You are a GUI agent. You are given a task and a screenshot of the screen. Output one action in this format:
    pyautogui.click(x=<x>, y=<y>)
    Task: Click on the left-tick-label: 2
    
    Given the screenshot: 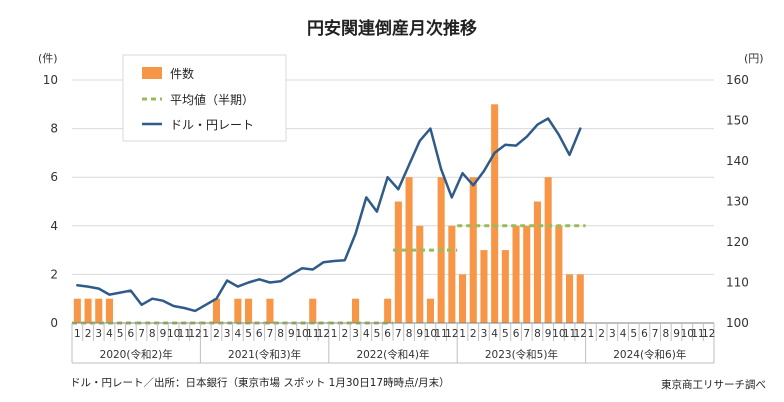 What is the action you would take?
    pyautogui.click(x=54, y=274)
    